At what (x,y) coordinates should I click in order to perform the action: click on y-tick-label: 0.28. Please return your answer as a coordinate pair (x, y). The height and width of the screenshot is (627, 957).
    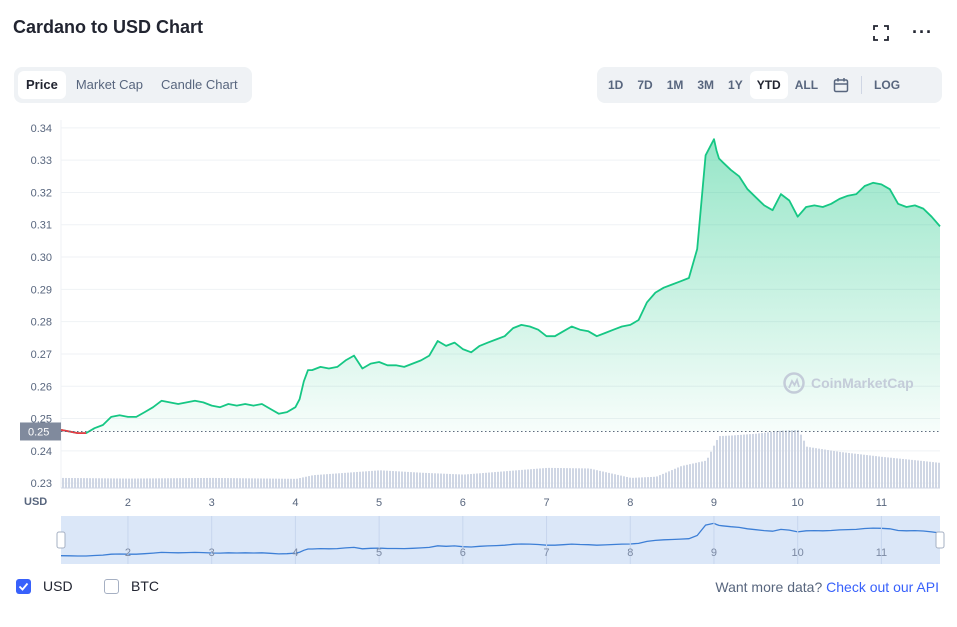
    Looking at the image, I should click on (41, 323).